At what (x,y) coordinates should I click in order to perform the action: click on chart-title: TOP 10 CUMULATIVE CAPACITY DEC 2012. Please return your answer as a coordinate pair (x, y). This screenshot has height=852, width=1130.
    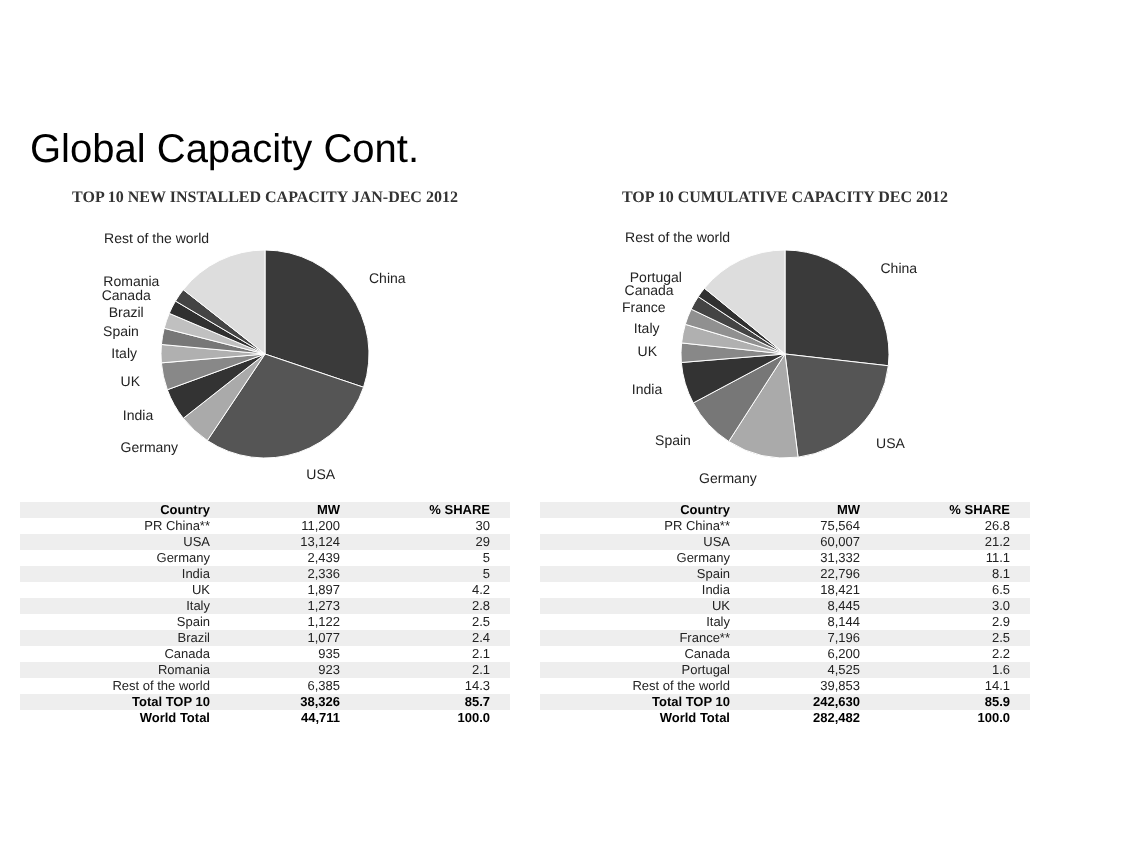
    Looking at the image, I should click on (785, 197).